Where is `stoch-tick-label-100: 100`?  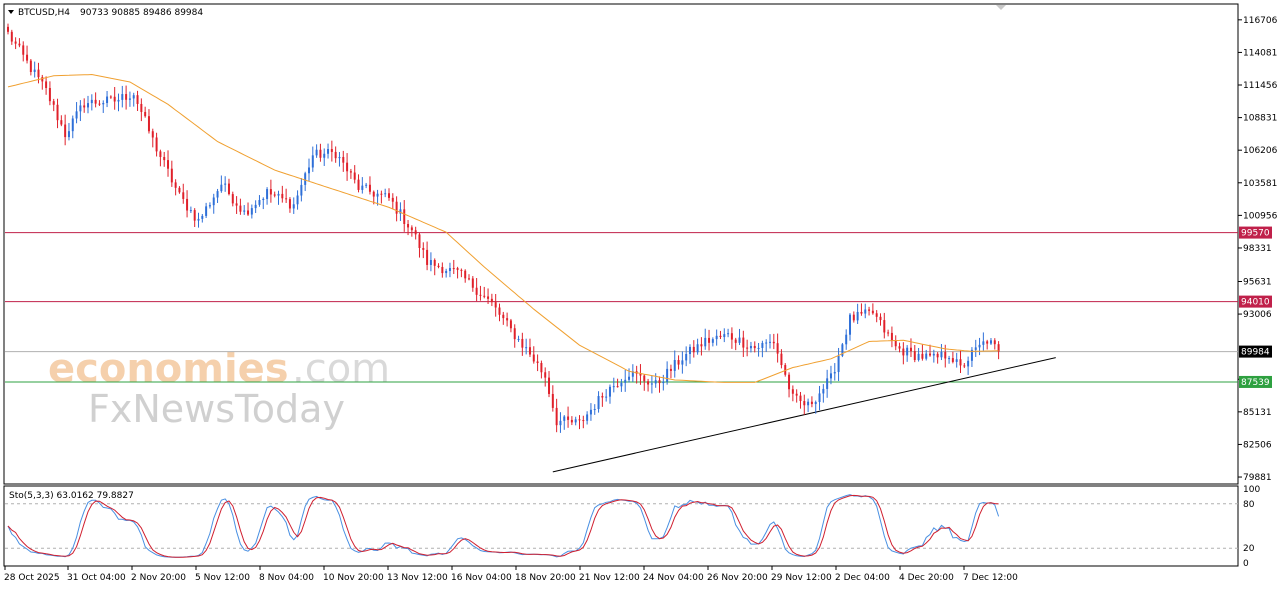 stoch-tick-label-100: 100 is located at coordinates (1251, 490).